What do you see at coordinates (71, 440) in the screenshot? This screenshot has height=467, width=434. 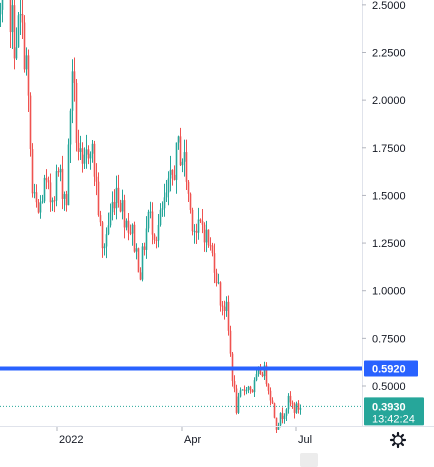 I see `time-axis-tick-label: 2022` at bounding box center [71, 440].